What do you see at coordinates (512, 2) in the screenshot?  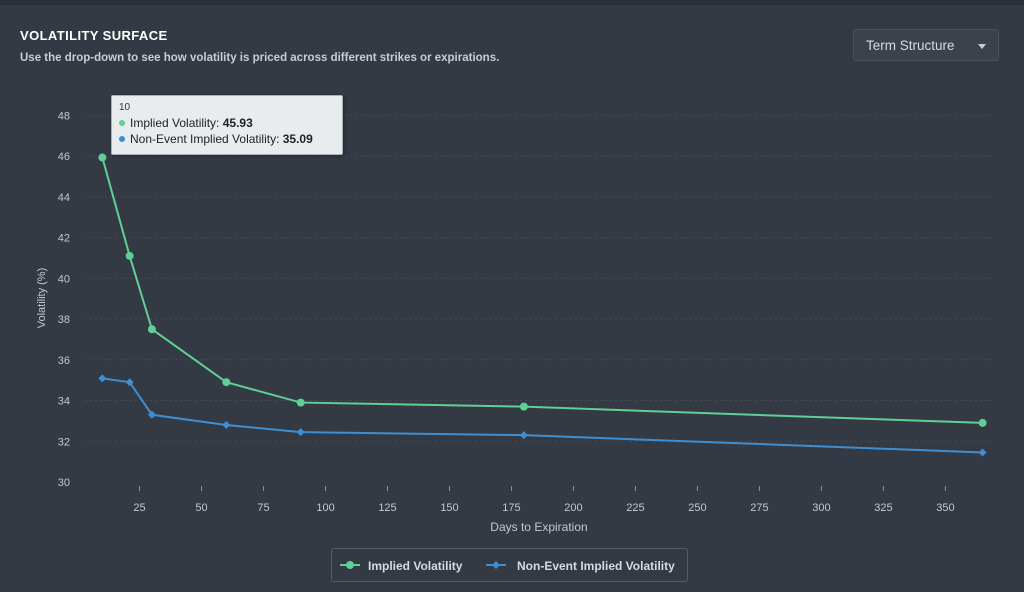 I see `top-border` at bounding box center [512, 2].